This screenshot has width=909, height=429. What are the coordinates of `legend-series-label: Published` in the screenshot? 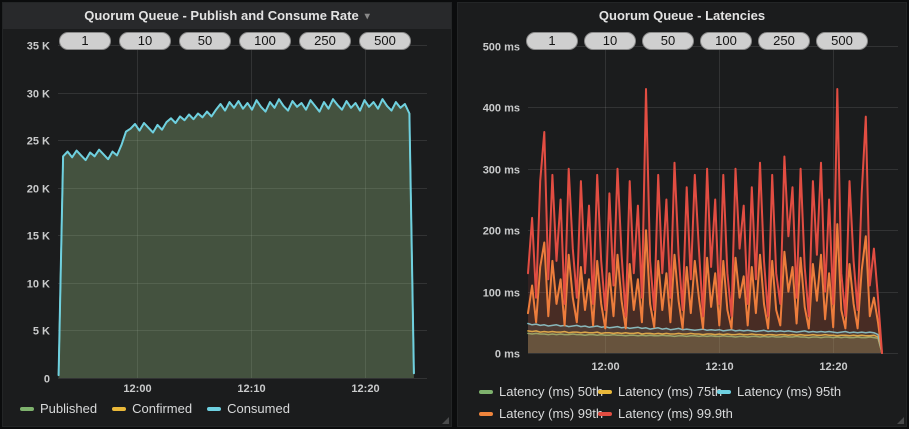 It's located at (69, 408).